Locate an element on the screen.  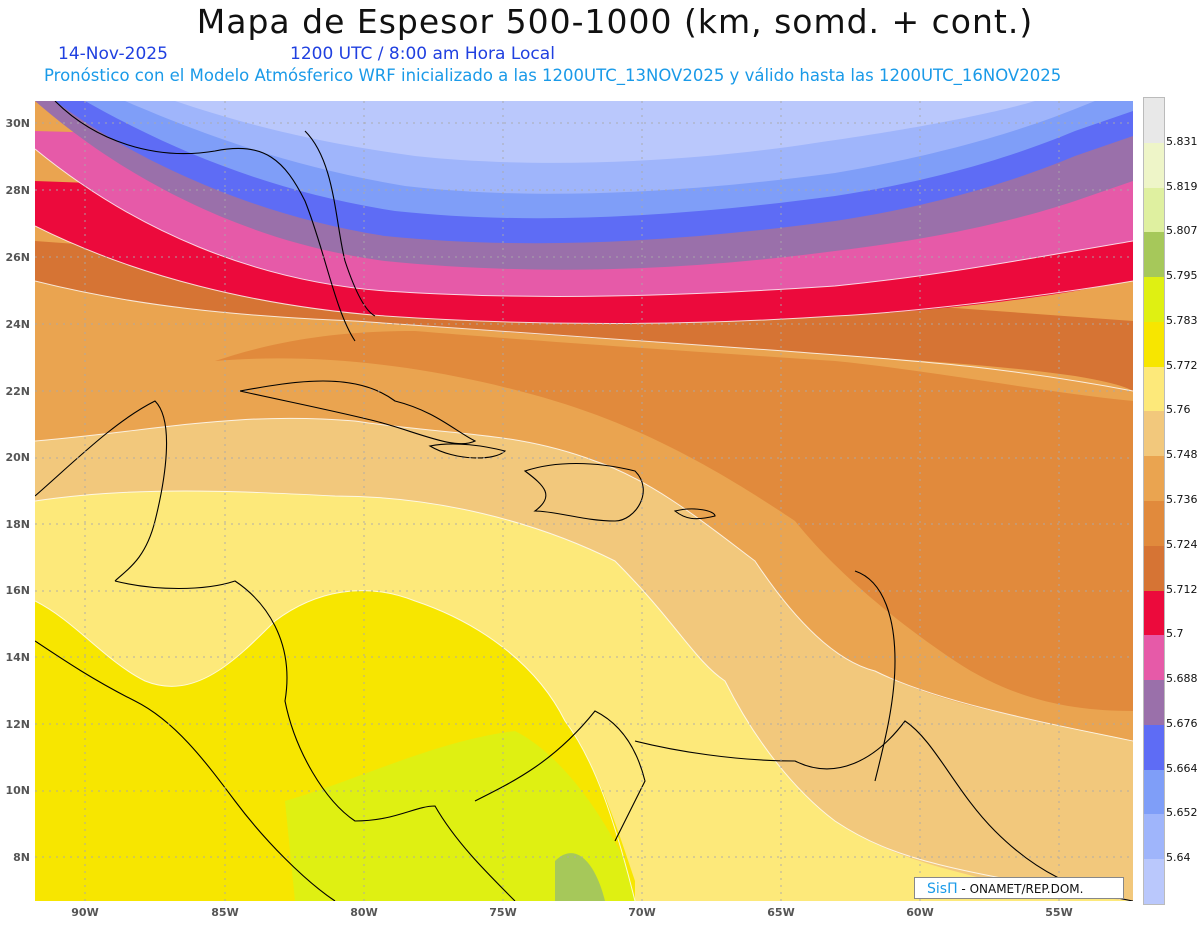
lon-label-55w: 55W is located at coordinates (1059, 912).